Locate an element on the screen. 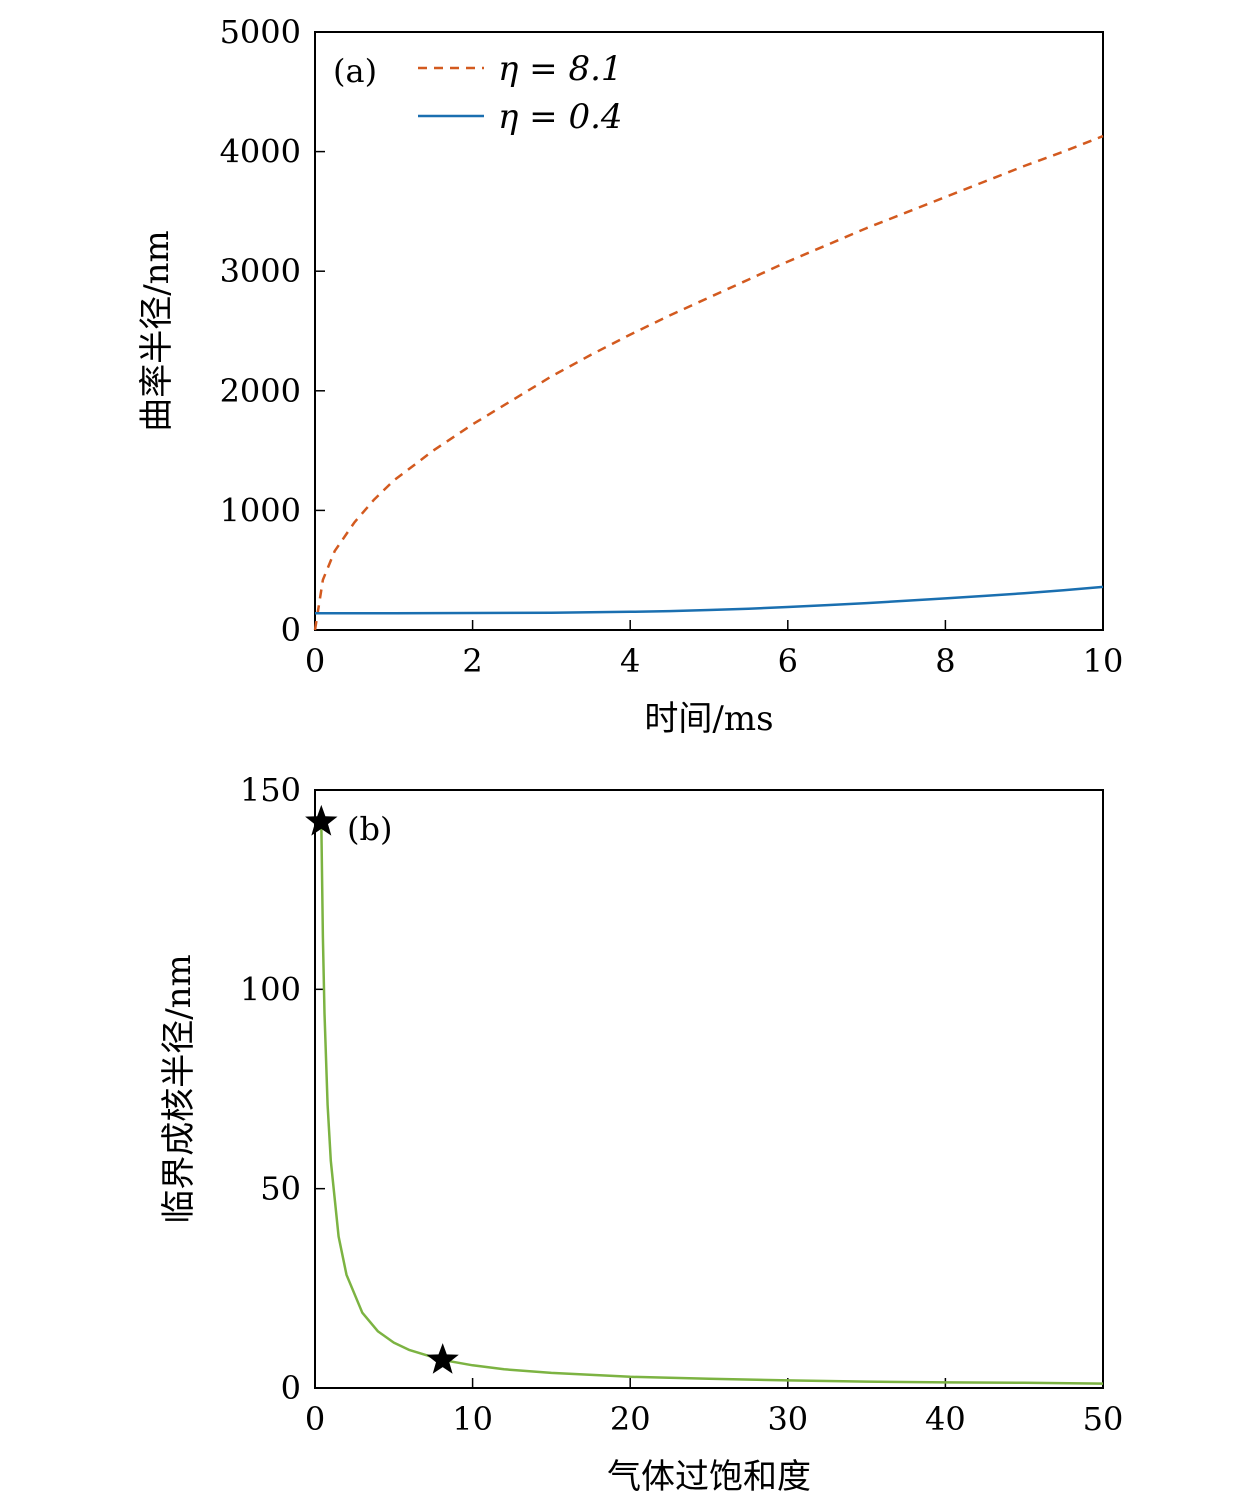 This screenshot has height=1512, width=1260. panel-b-x-tick-label-2: 20 is located at coordinates (630, 1419).